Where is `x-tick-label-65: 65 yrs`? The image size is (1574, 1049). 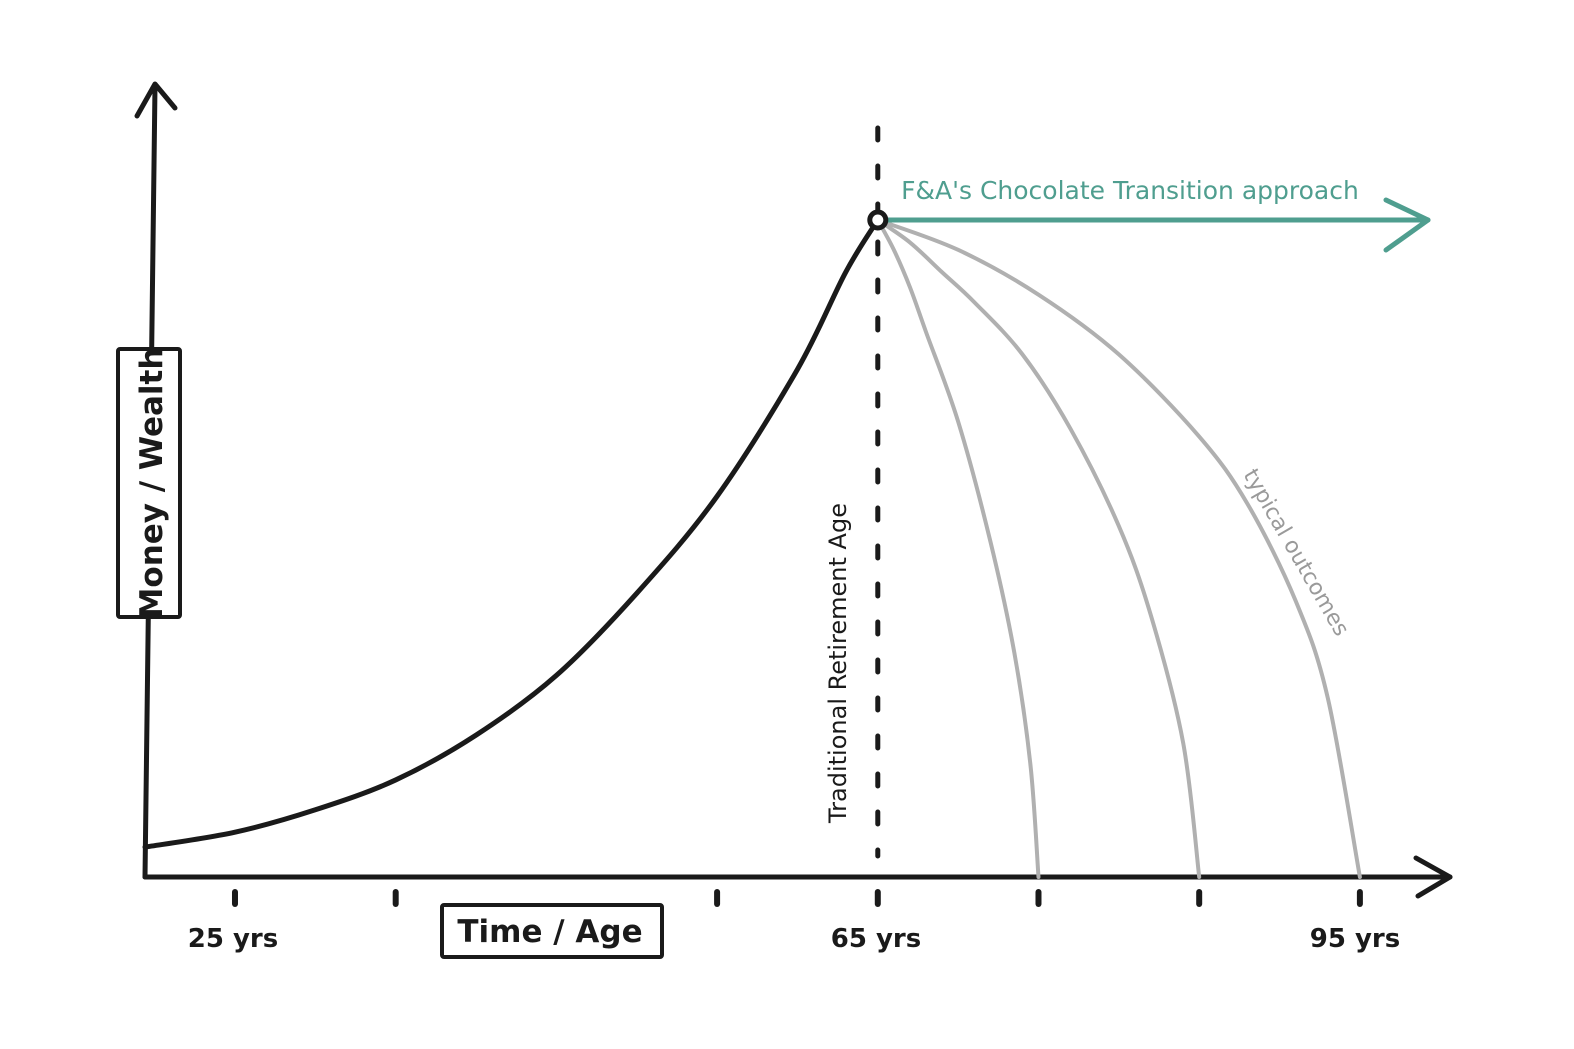
x-tick-label-65: 65 yrs is located at coordinates (876, 939).